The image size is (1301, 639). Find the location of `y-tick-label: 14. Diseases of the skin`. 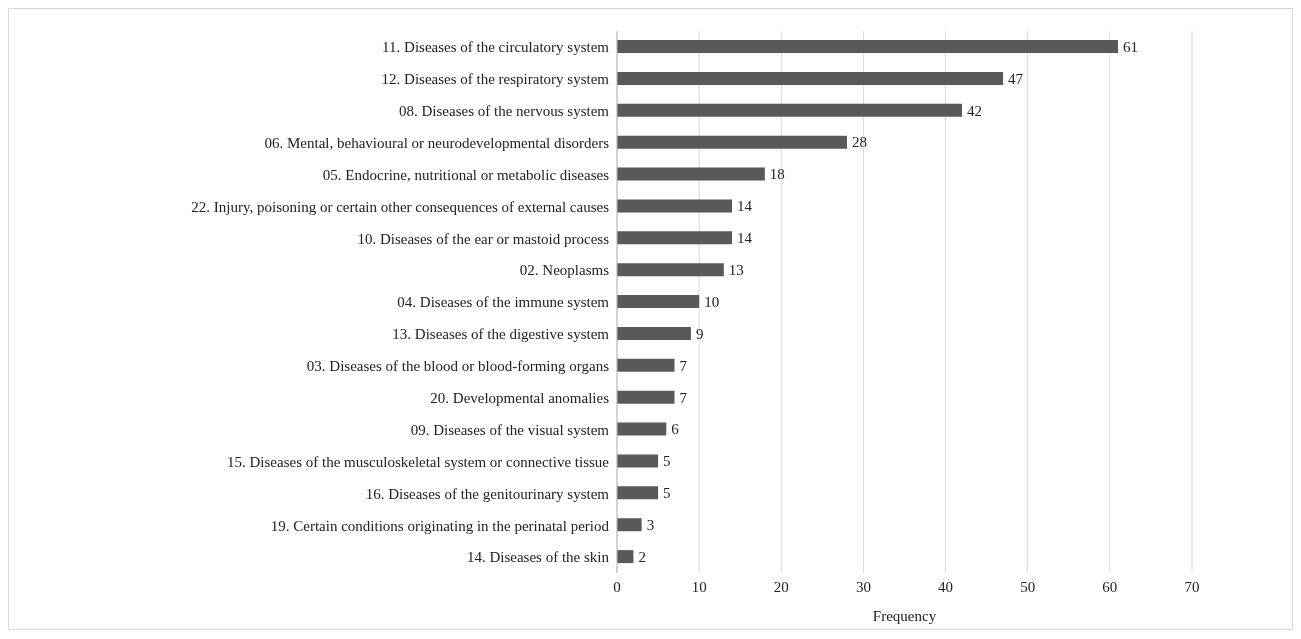

y-tick-label: 14. Diseases of the skin is located at coordinates (538, 557).